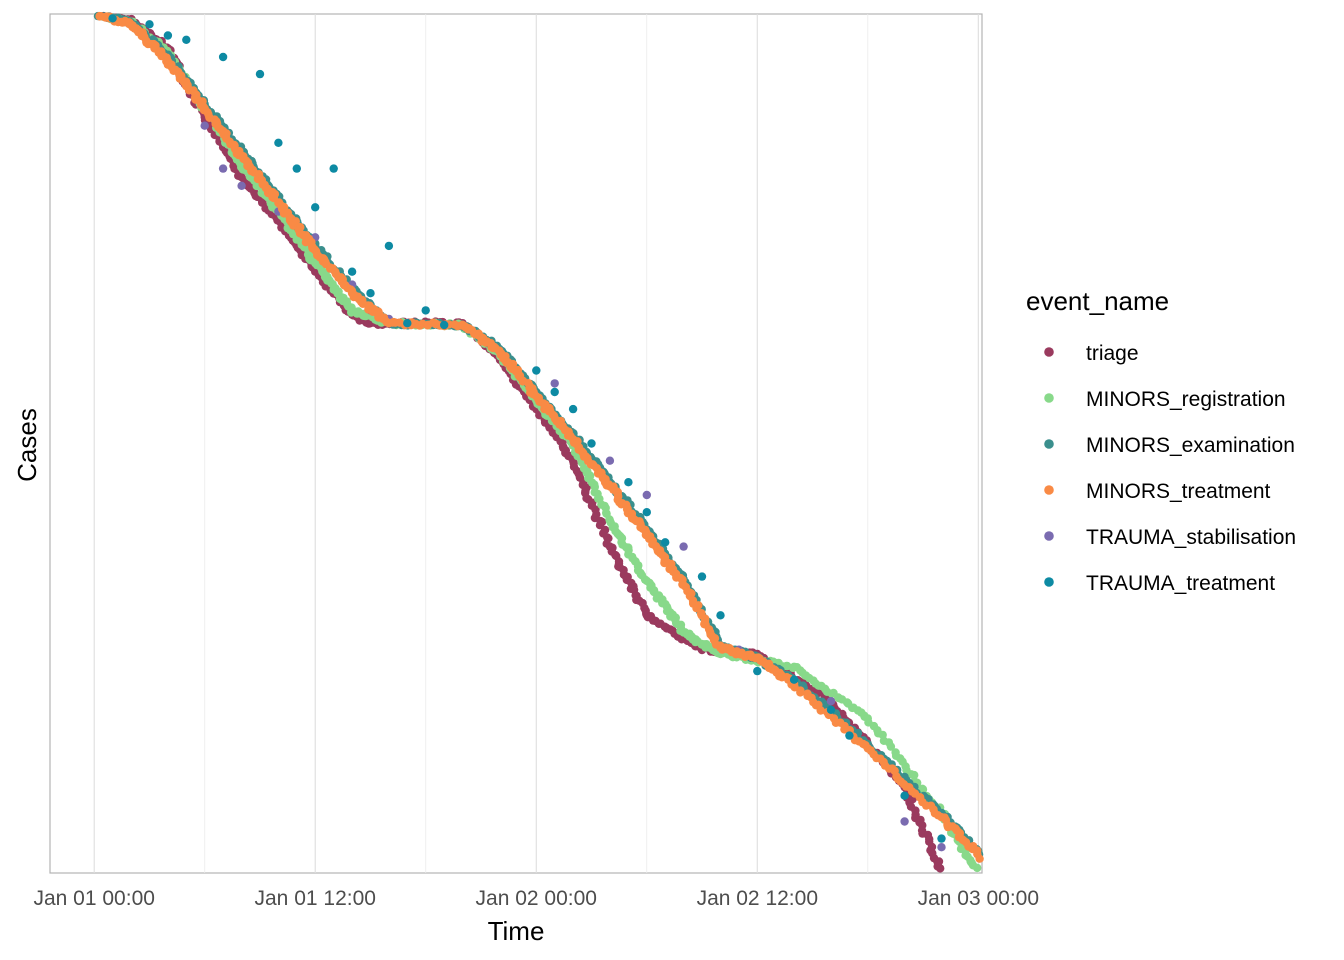 The image size is (1344, 960). Describe the element at coordinates (27, 445) in the screenshot. I see `y-axis-title: Cases` at that location.